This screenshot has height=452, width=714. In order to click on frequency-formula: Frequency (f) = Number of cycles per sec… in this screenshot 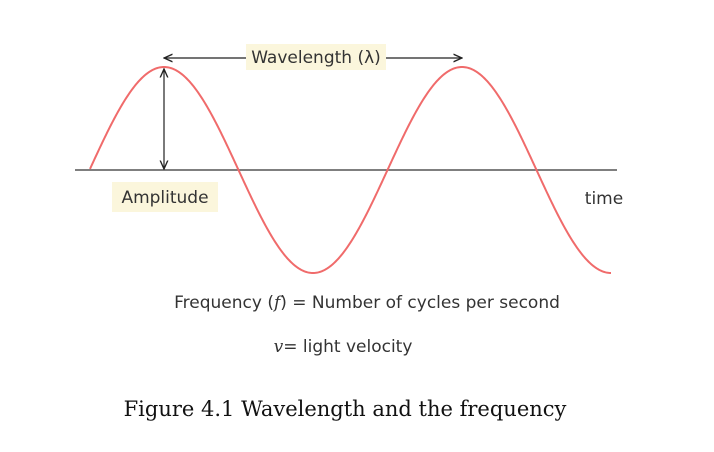, I will do `click(367, 303)`.